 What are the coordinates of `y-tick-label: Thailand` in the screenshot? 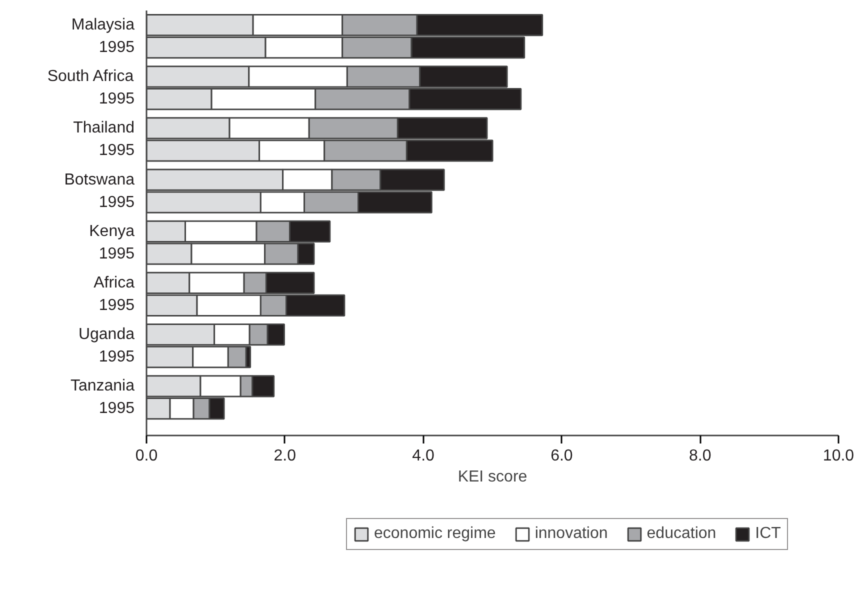 It's located at (103, 128).